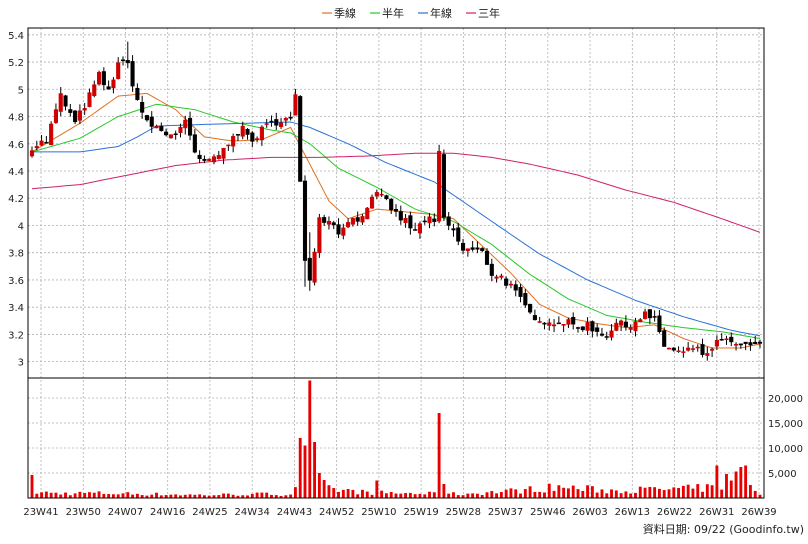  What do you see at coordinates (505, 512) in the screenshot?
I see `x-tick-label: 25W37` at bounding box center [505, 512].